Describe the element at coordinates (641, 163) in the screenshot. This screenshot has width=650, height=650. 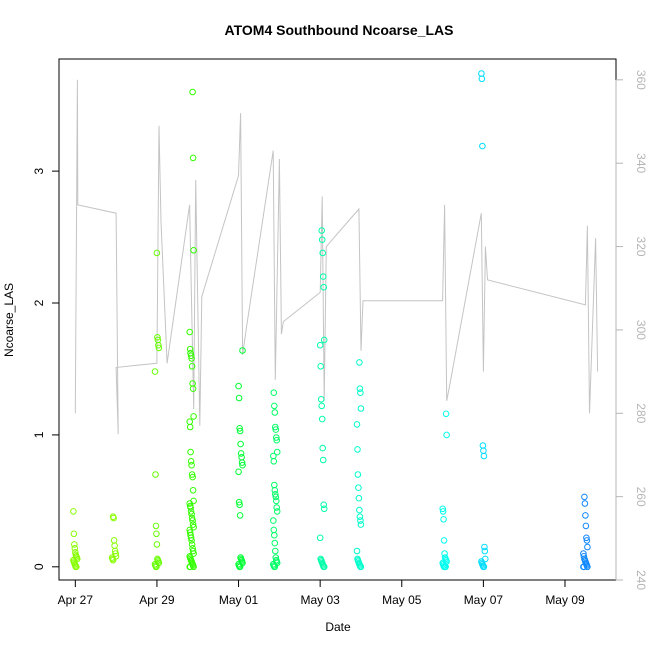
I see `y2-tick-label: 340` at that location.